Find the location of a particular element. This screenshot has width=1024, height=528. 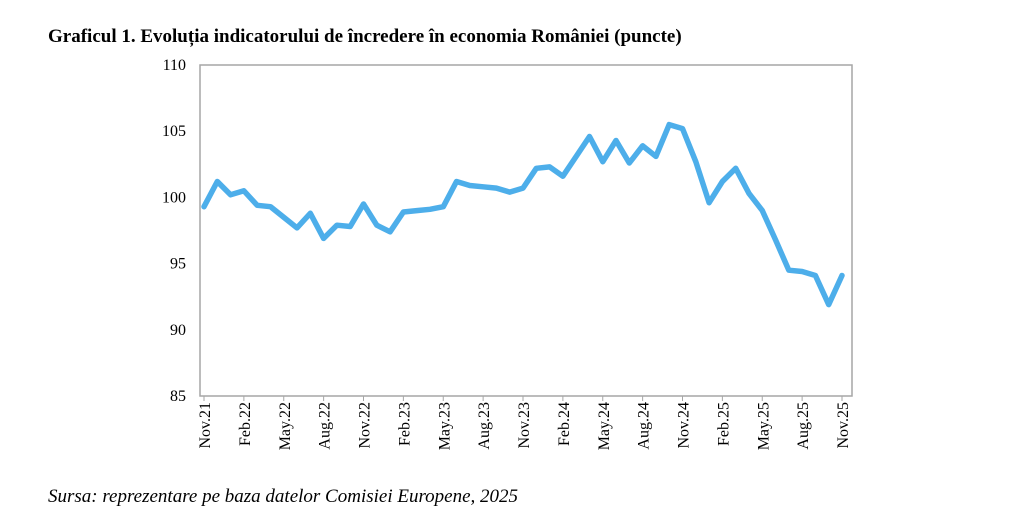

x-tick-label: Nov.22 is located at coordinates (365, 425).